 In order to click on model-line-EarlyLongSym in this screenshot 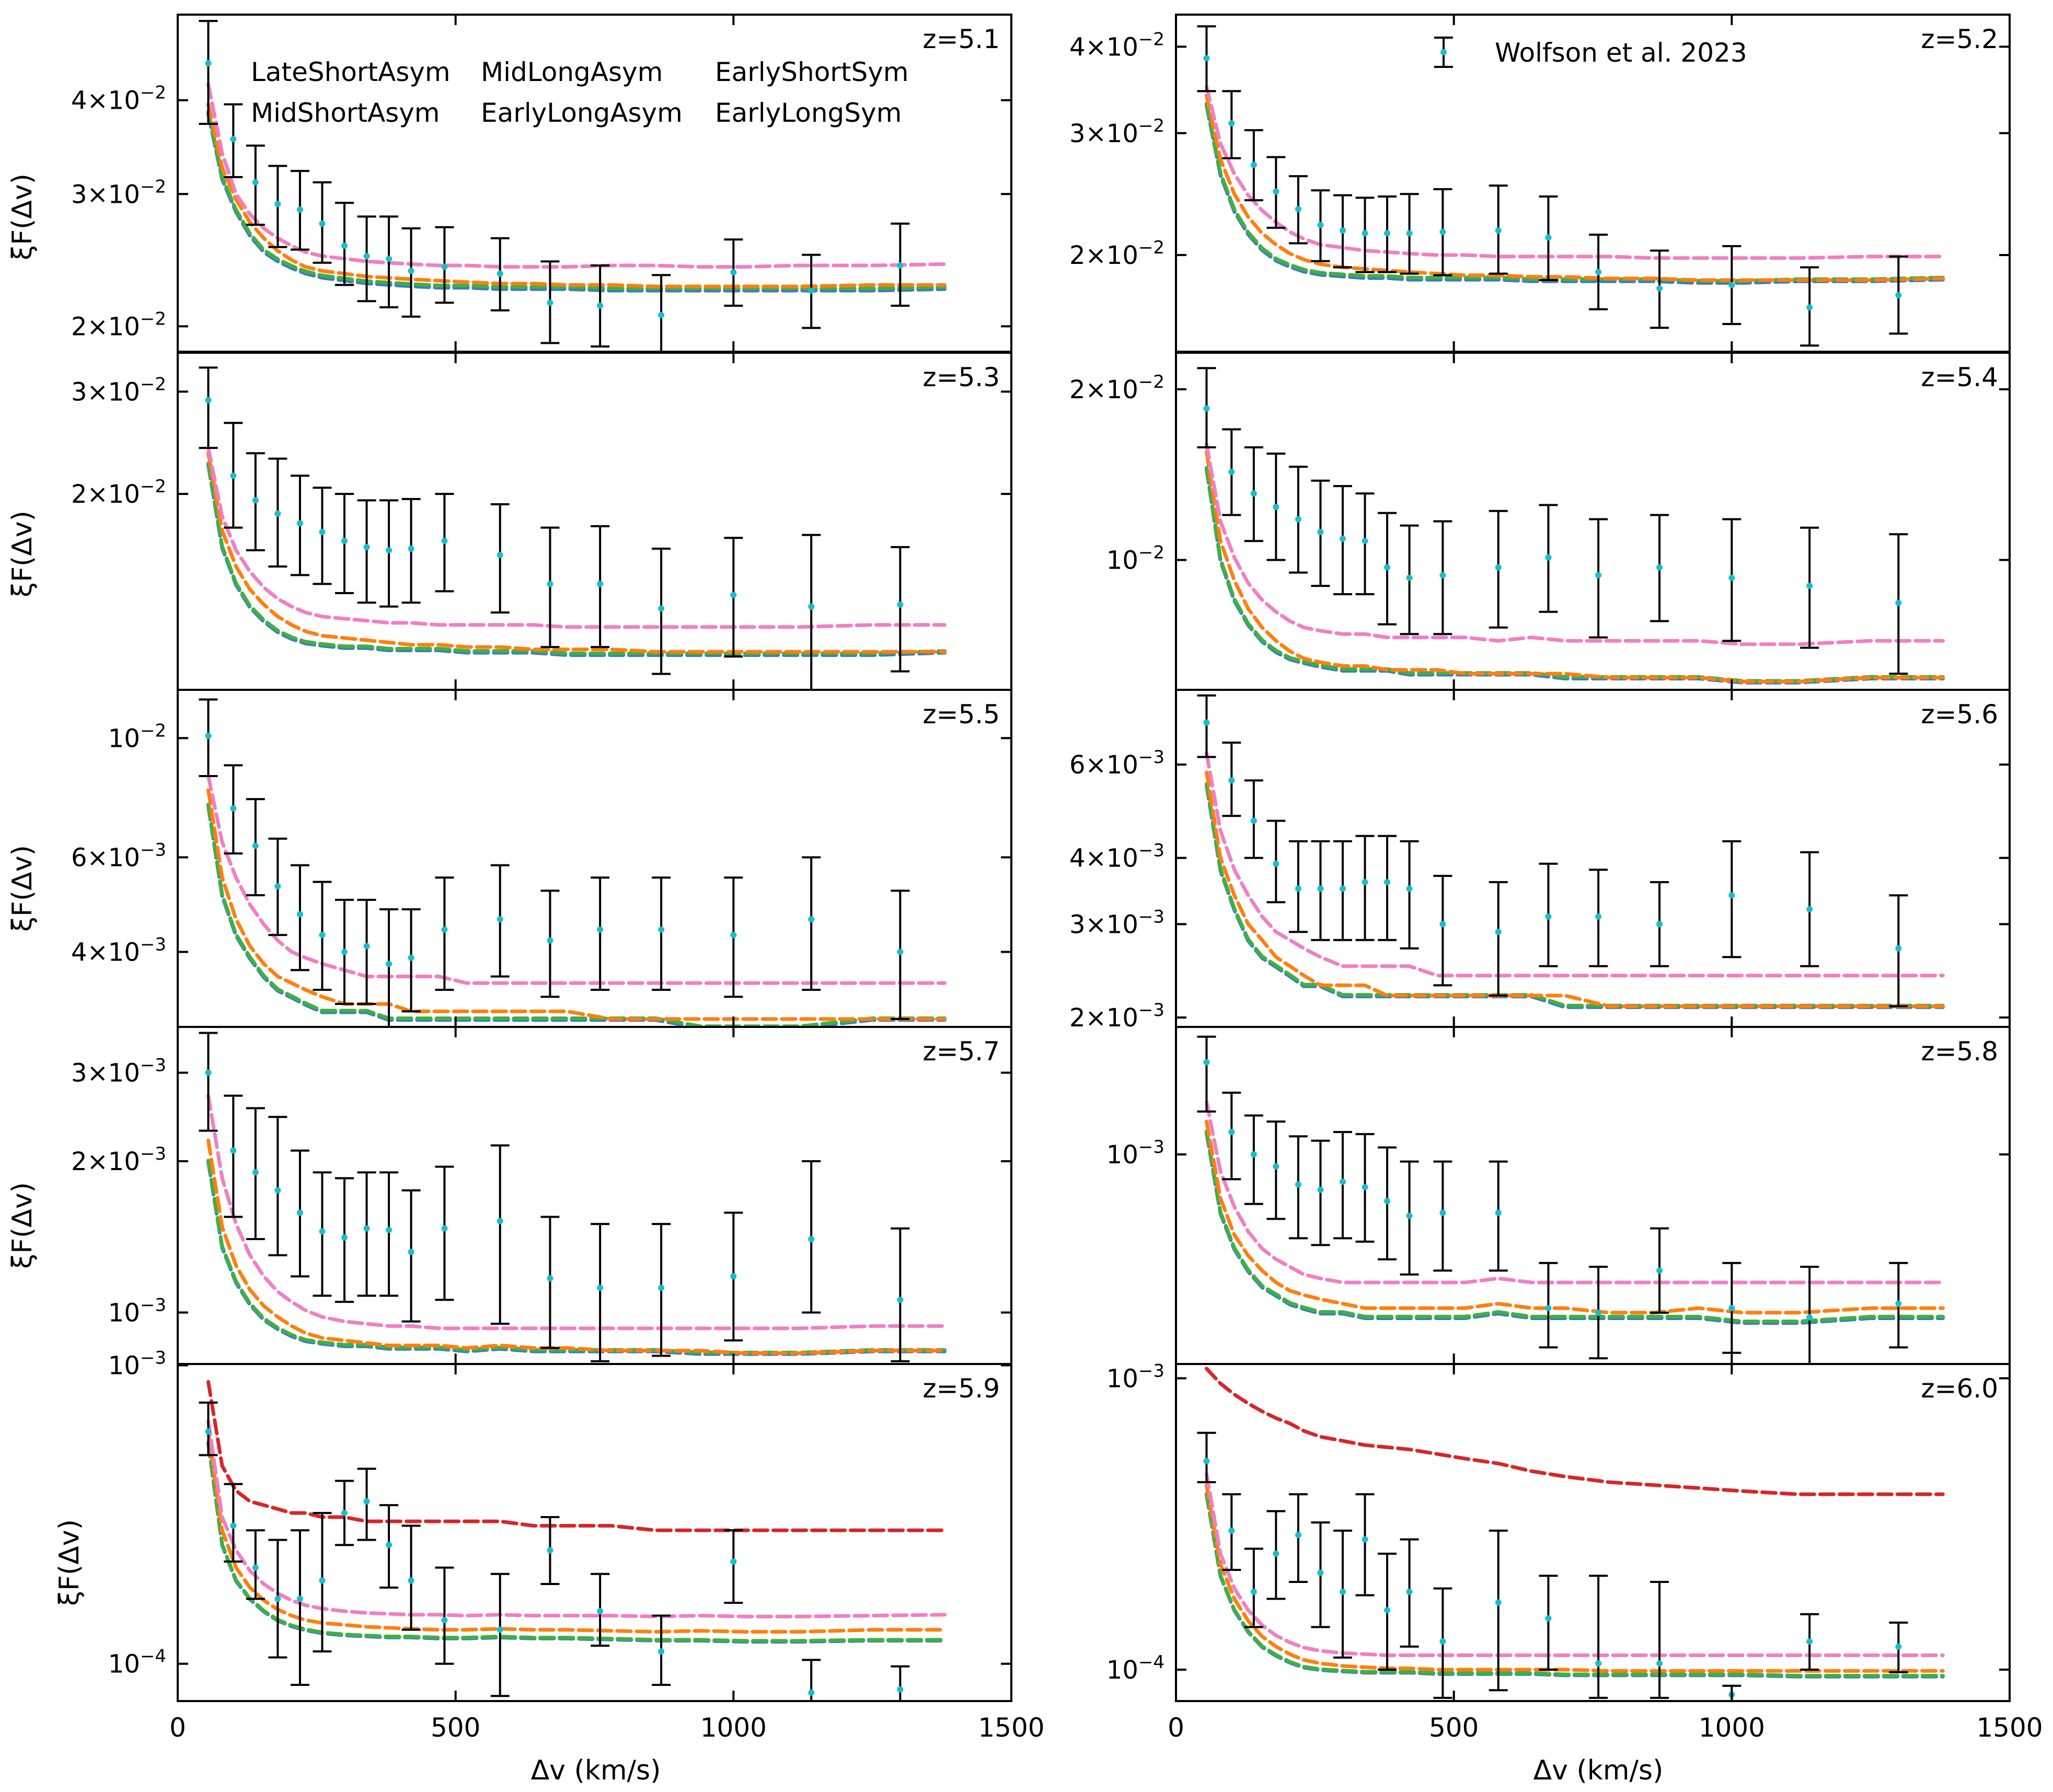, I will do `click(576, 1212)`.